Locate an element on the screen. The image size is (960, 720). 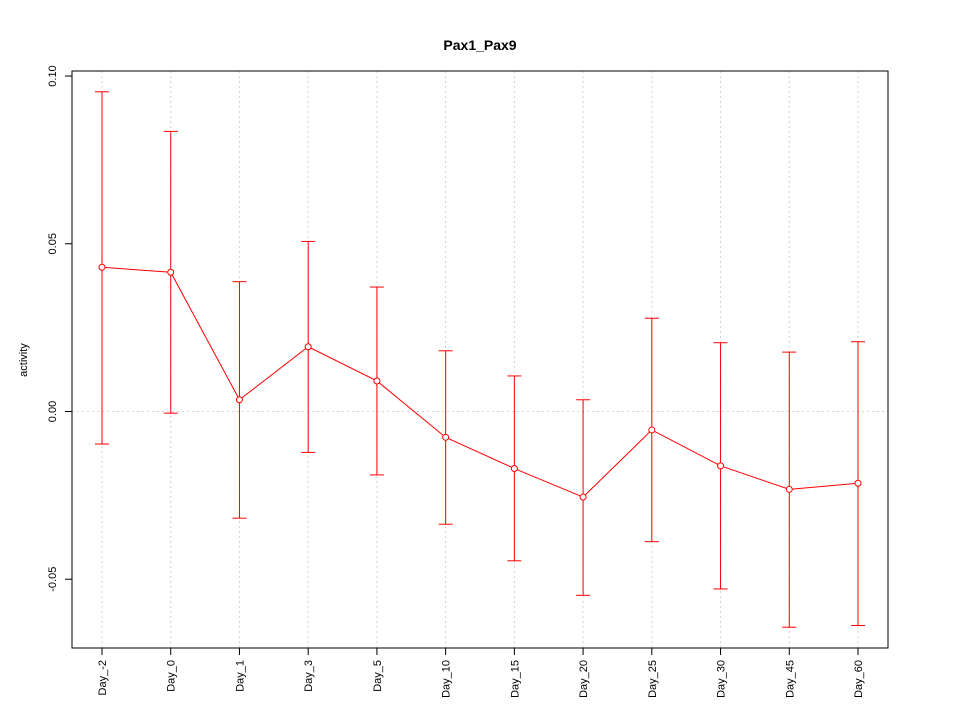
x-tick-label: Day_45 is located at coordinates (790, 679).